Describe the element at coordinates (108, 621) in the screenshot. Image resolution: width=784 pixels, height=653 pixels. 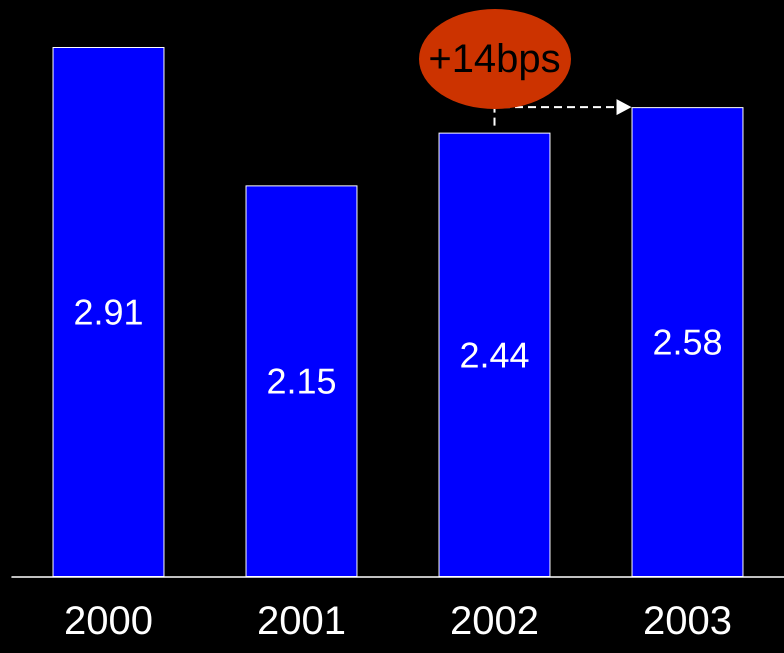
I see `x-tick-label: 2000` at that location.